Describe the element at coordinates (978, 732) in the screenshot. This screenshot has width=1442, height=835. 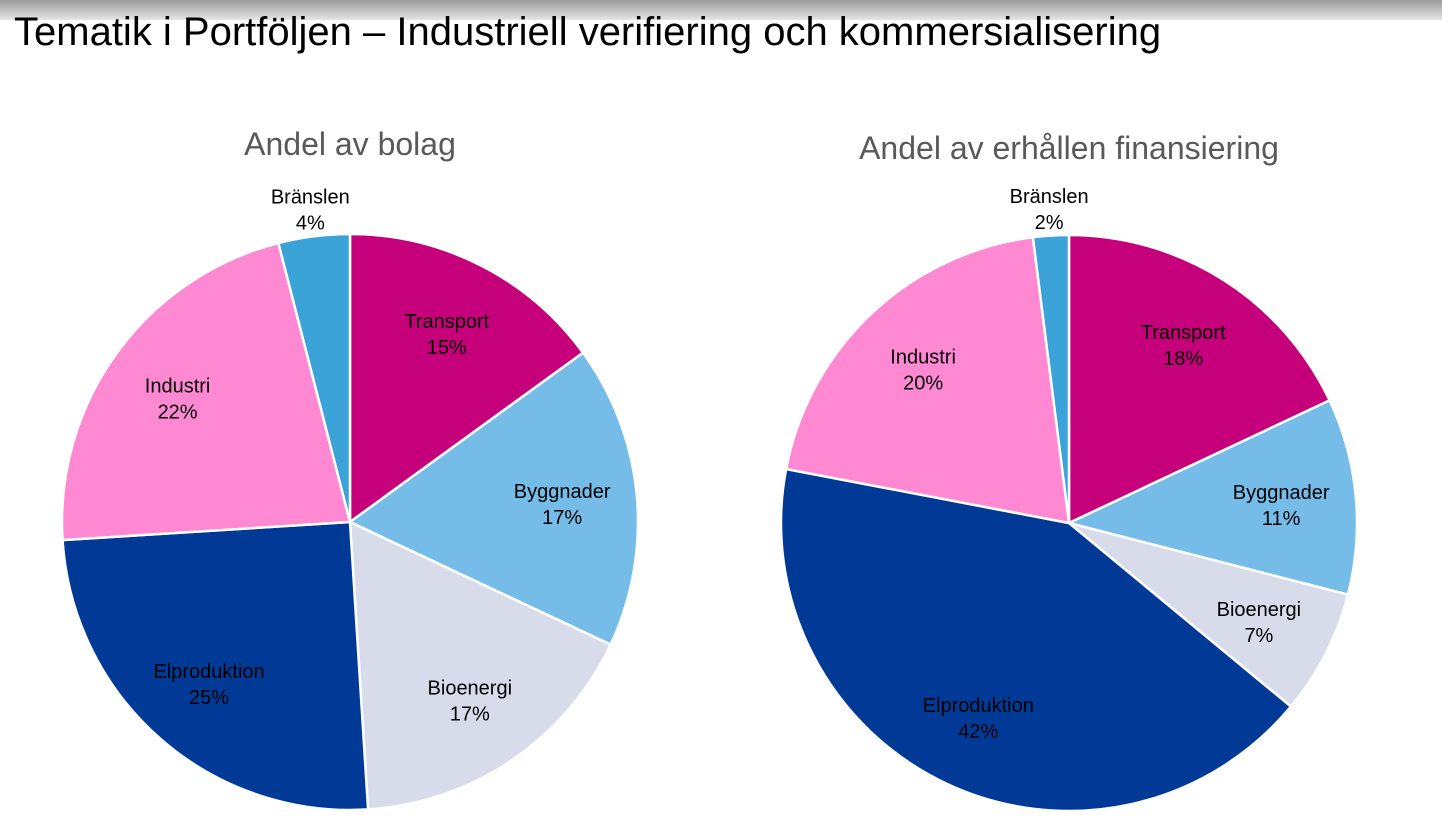
I see `slice-value-label: 42%` at that location.